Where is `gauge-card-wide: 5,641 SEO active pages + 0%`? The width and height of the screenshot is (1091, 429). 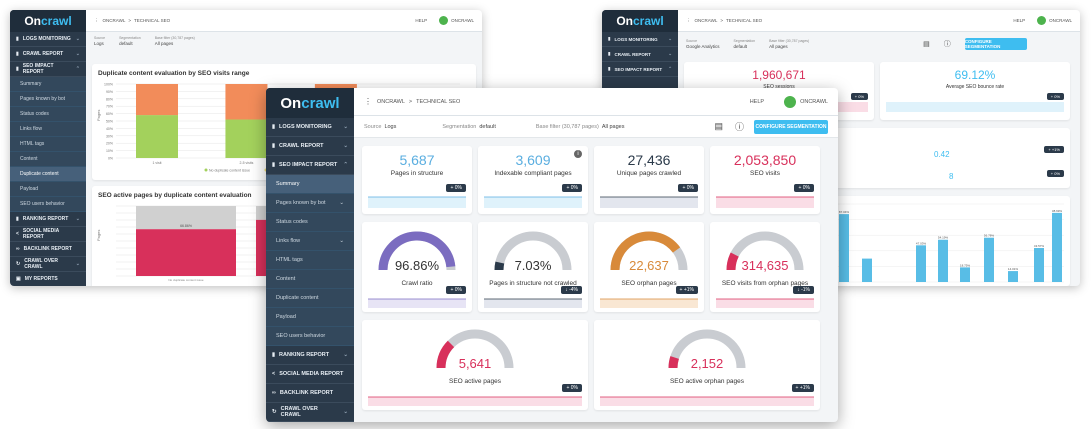 gauge-card-wide: 5,641 SEO active pages + 0% is located at coordinates (475, 365).